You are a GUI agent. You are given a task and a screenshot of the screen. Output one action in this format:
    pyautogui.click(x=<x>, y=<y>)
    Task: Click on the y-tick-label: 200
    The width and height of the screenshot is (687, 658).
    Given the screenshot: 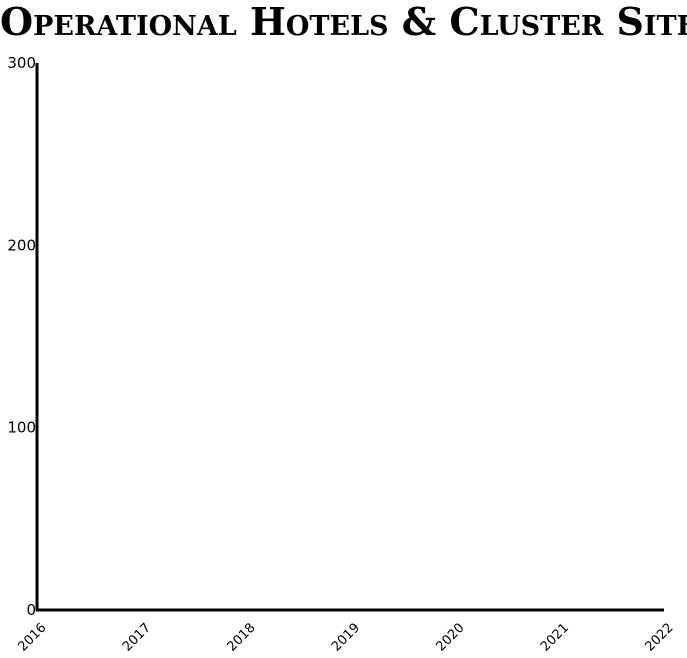 What is the action you would take?
    pyautogui.click(x=21, y=245)
    